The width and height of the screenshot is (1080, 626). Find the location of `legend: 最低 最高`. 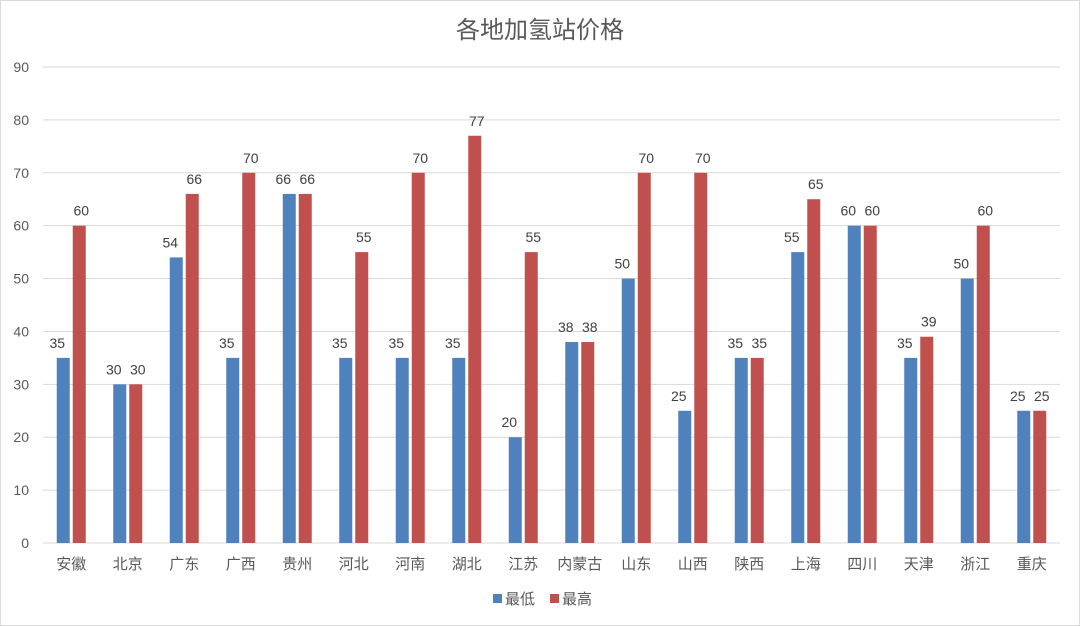

legend: 最低 最高 is located at coordinates (542, 599).